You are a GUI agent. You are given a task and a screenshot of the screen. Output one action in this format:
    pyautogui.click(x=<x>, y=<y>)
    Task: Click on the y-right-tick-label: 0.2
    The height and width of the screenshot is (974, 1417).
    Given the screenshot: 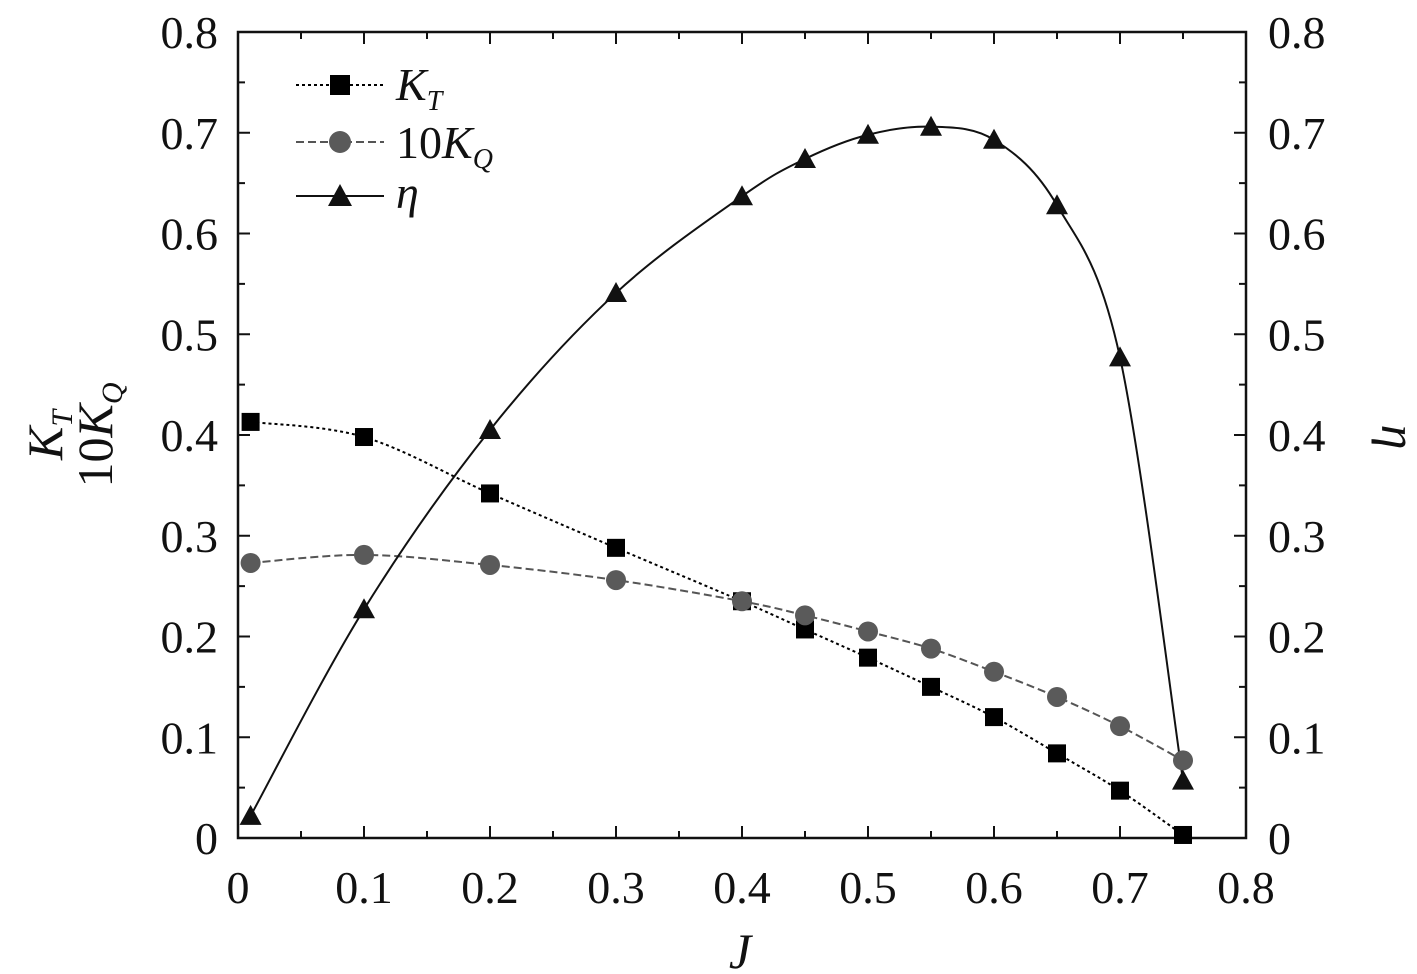 What is the action you would take?
    pyautogui.click(x=1297, y=637)
    